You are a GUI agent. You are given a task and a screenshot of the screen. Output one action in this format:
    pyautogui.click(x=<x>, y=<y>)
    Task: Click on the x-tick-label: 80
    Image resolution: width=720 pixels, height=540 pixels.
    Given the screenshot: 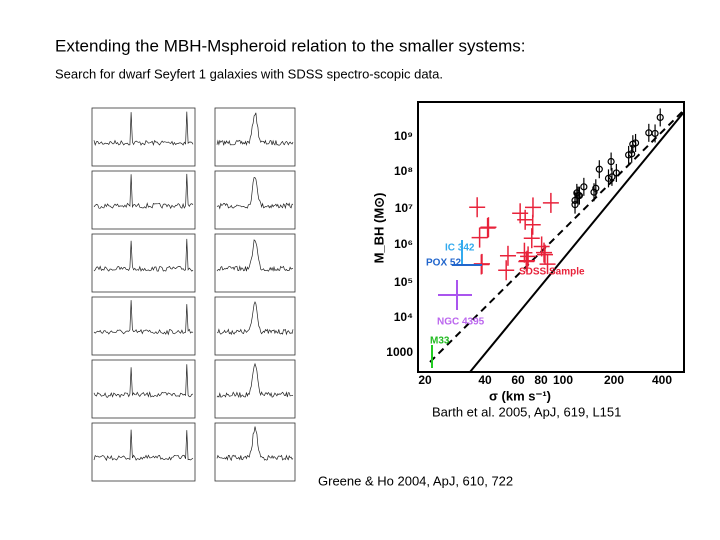 What is the action you would take?
    pyautogui.click(x=541, y=380)
    